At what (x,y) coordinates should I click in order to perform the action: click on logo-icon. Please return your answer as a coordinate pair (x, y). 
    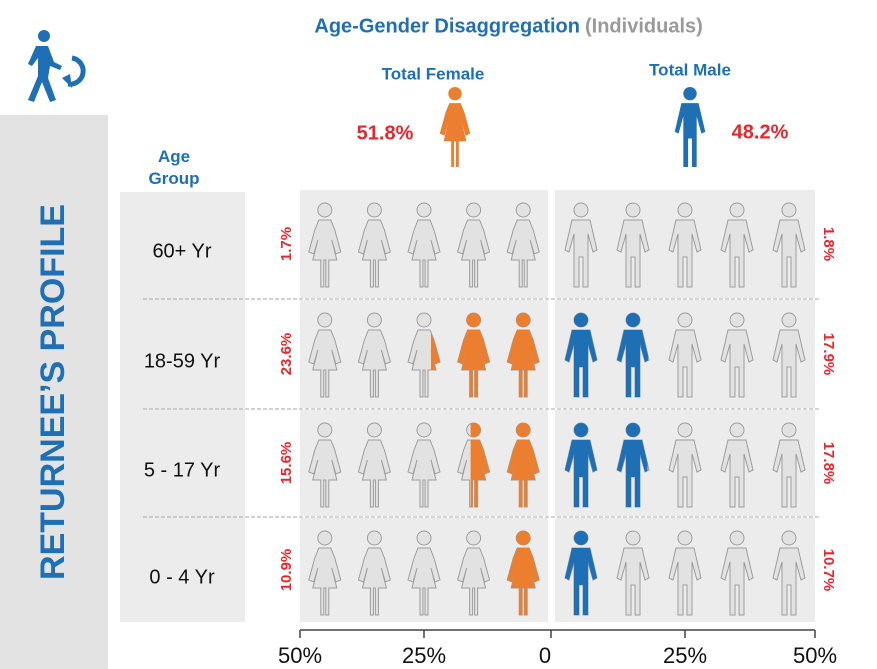
    Looking at the image, I should click on (57, 66).